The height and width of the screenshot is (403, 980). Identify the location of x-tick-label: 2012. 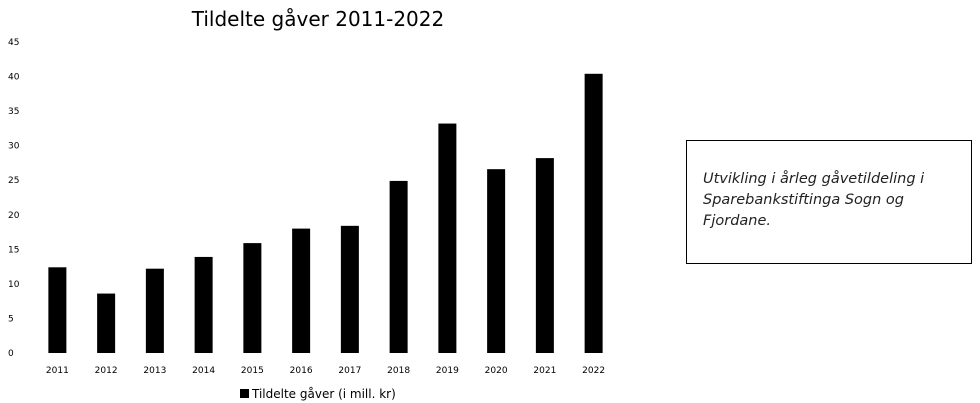
(106, 371).